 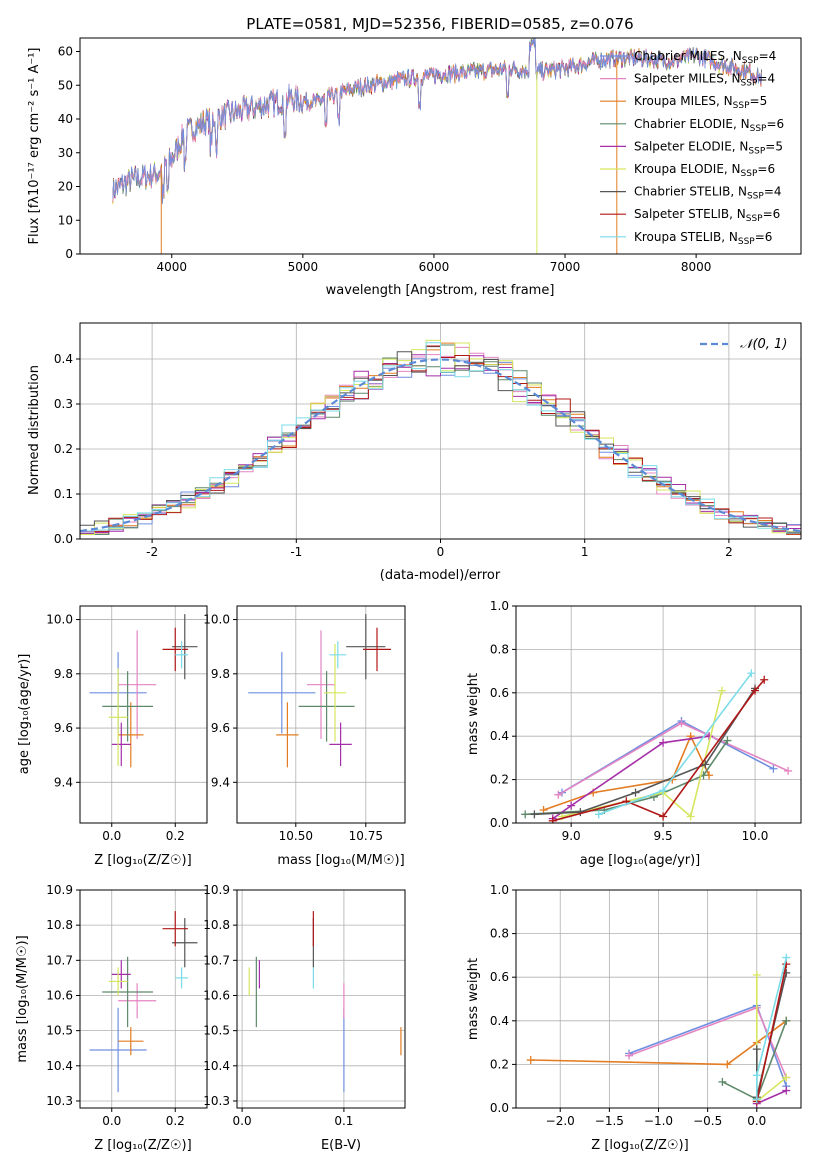 What do you see at coordinates (242, 1121) in the screenshot?
I see `mass-vs-ebv-xtick-label: 0.0` at bounding box center [242, 1121].